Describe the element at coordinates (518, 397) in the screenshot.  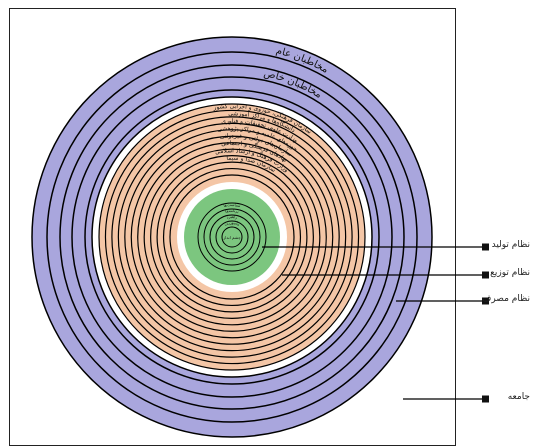
I see `legend-label-society: جامعه` at that location.